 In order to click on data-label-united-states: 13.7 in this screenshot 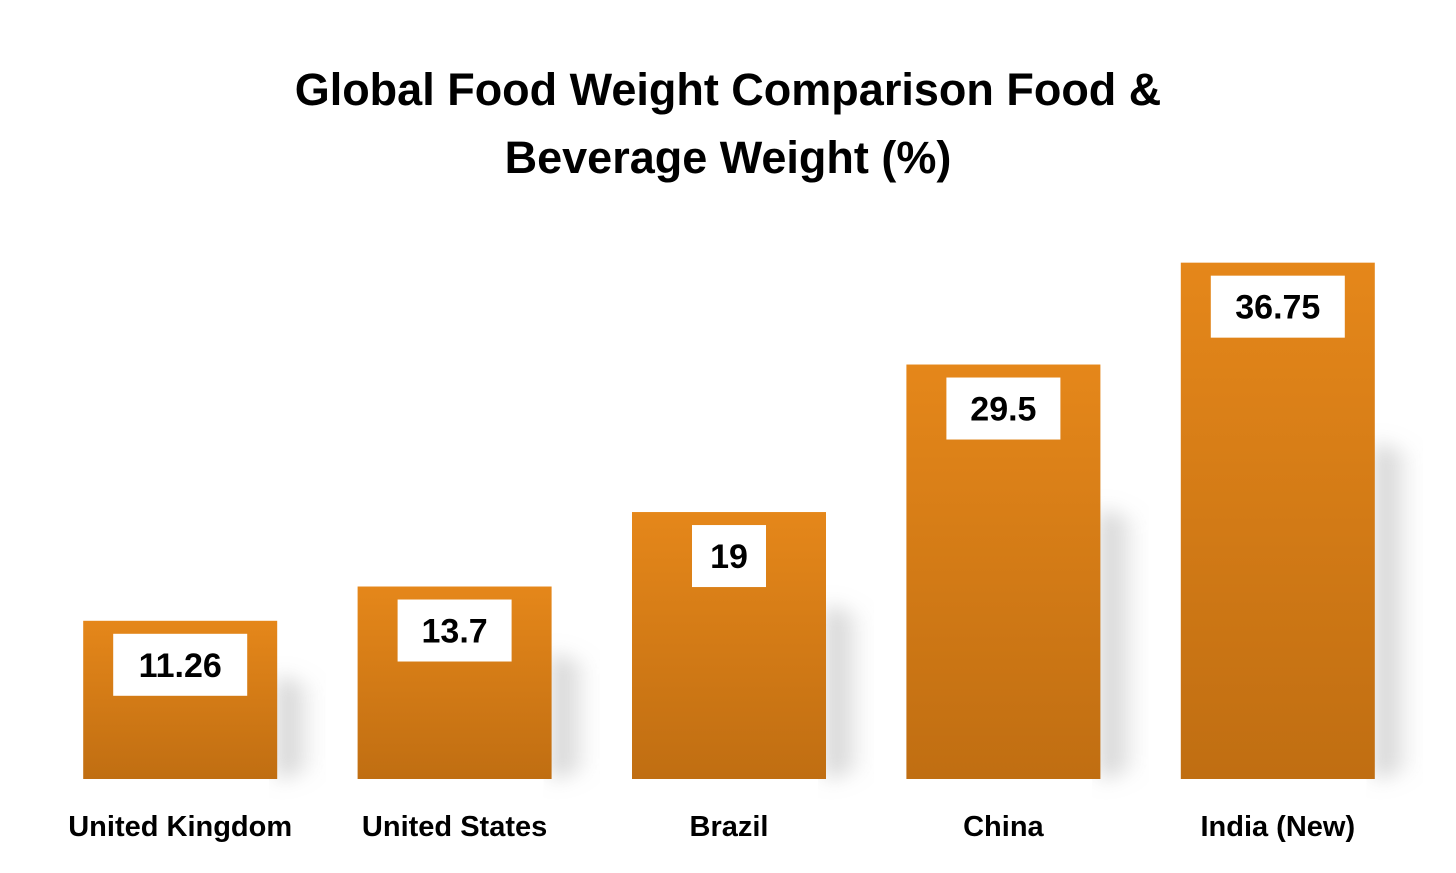, I will do `click(455, 632)`.